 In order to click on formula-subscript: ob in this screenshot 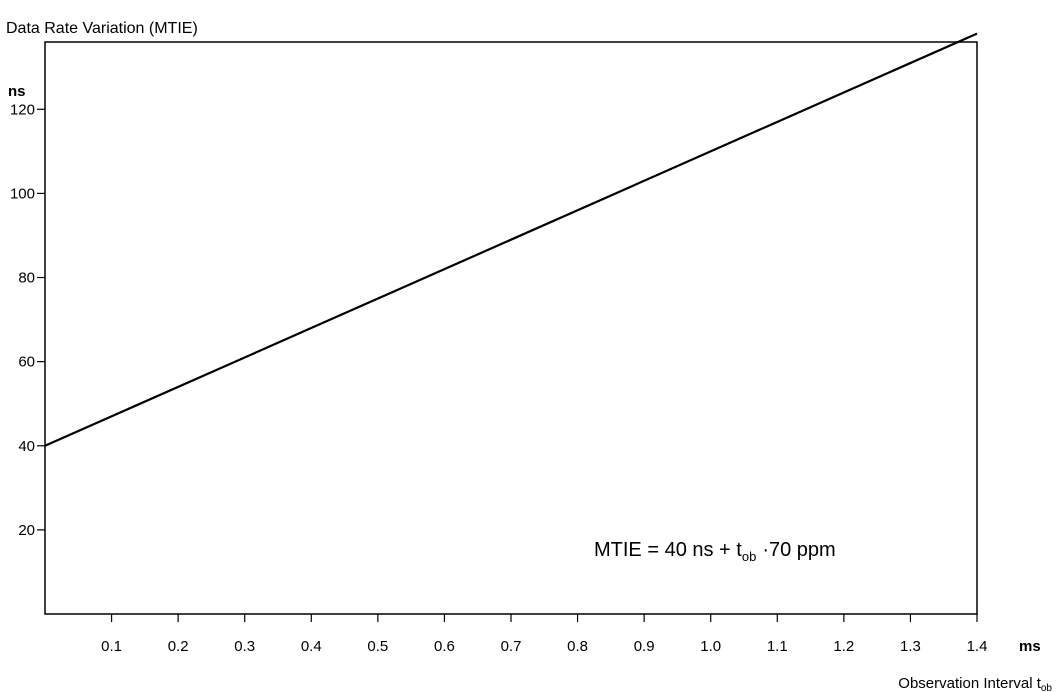, I will do `click(749, 556)`.